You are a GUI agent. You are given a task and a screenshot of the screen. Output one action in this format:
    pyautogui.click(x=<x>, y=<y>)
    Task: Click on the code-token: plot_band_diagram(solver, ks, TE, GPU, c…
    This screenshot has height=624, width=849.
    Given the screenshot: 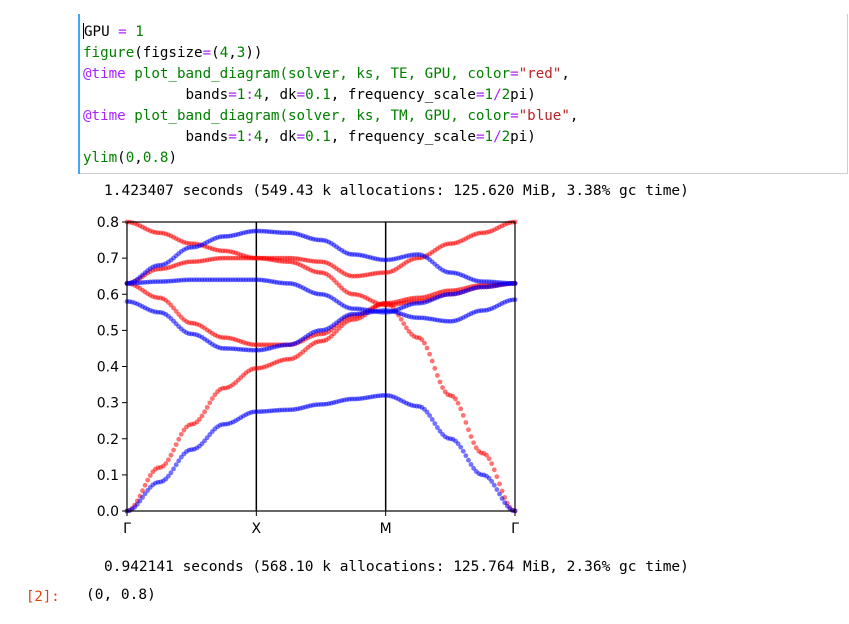 What is the action you would take?
    pyautogui.click(x=318, y=74)
    